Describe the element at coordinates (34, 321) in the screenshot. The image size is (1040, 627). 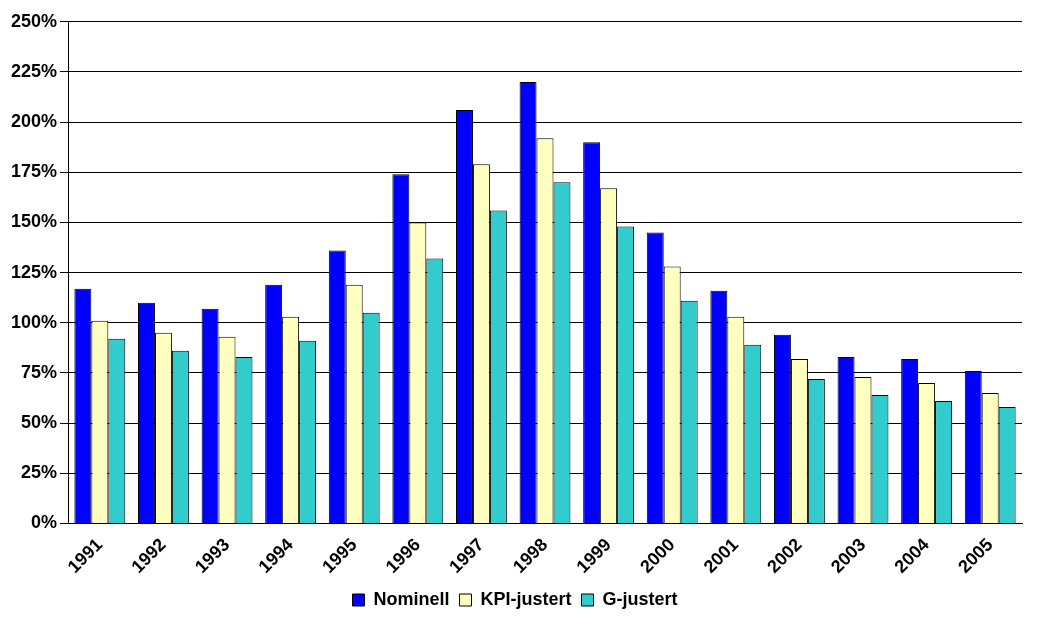
I see `y-tick-label: 100%` at that location.